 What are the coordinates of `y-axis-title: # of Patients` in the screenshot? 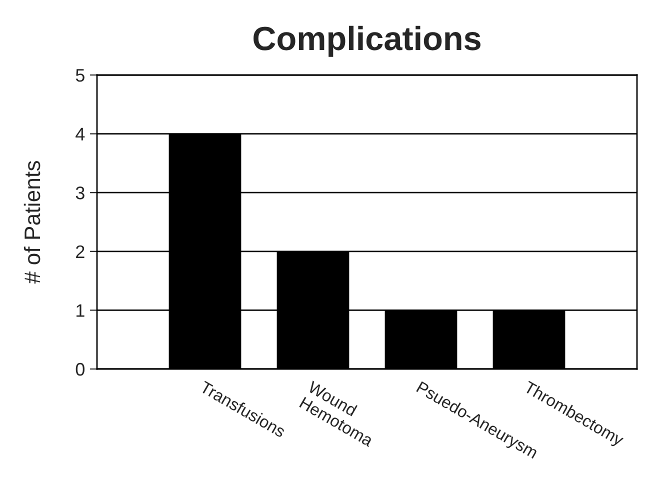 It's located at (32, 222).